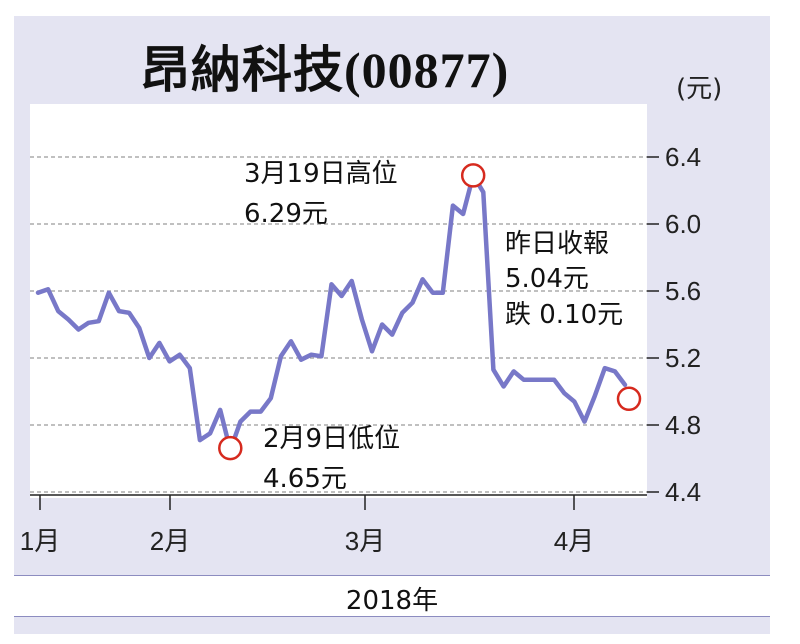  Describe the element at coordinates (683, 425) in the screenshot. I see `y-tick-label: 4.8` at that location.